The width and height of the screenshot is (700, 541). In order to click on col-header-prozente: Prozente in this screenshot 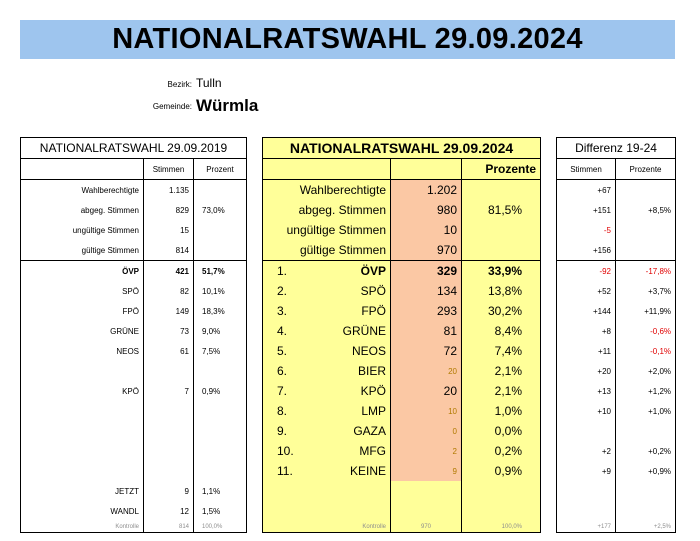, I will do `click(501, 169)`.